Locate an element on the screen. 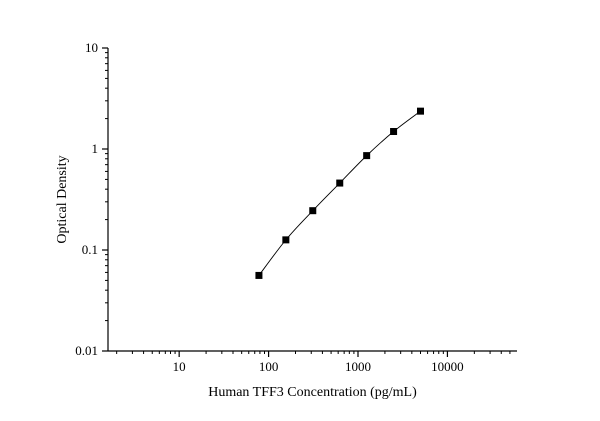 The image size is (600, 421). y-tick-label: 0.1 is located at coordinates (90, 249).